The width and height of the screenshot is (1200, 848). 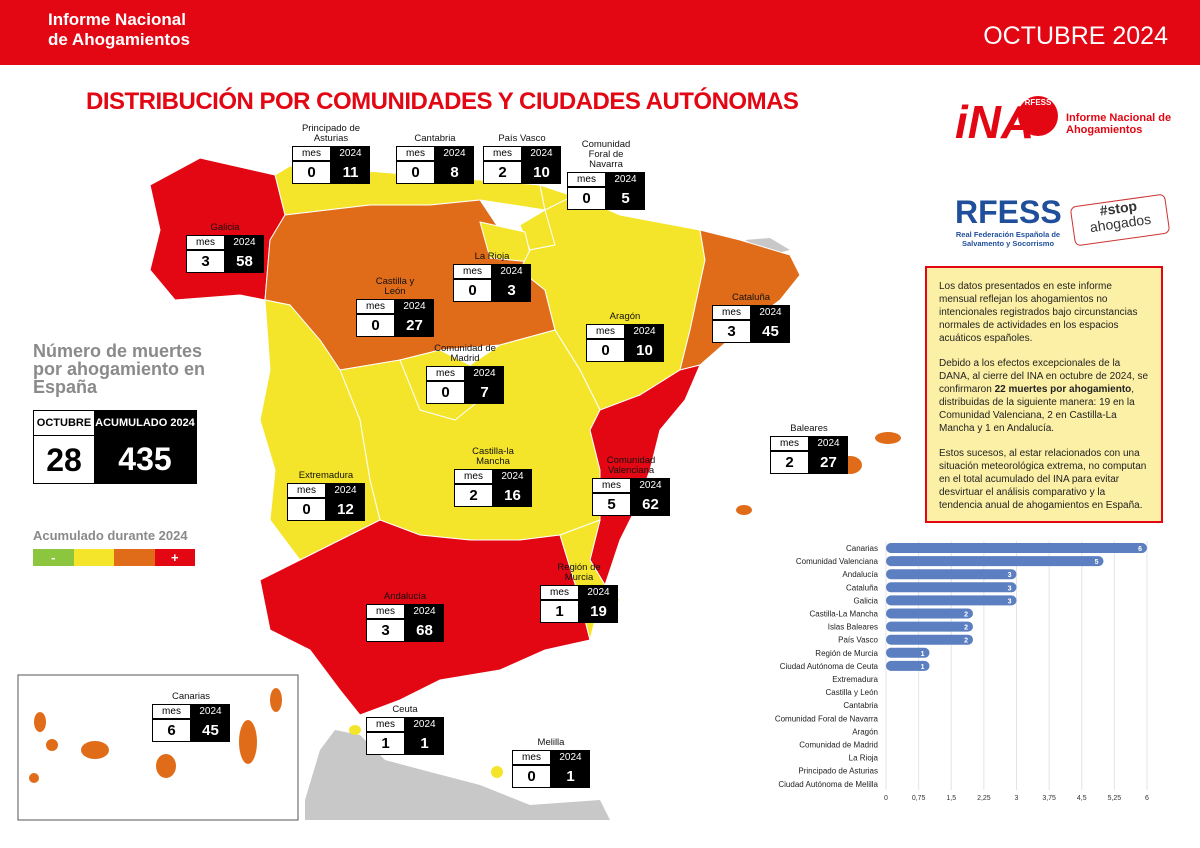 I want to click on box-values: 2 27, so click(x=809, y=462).